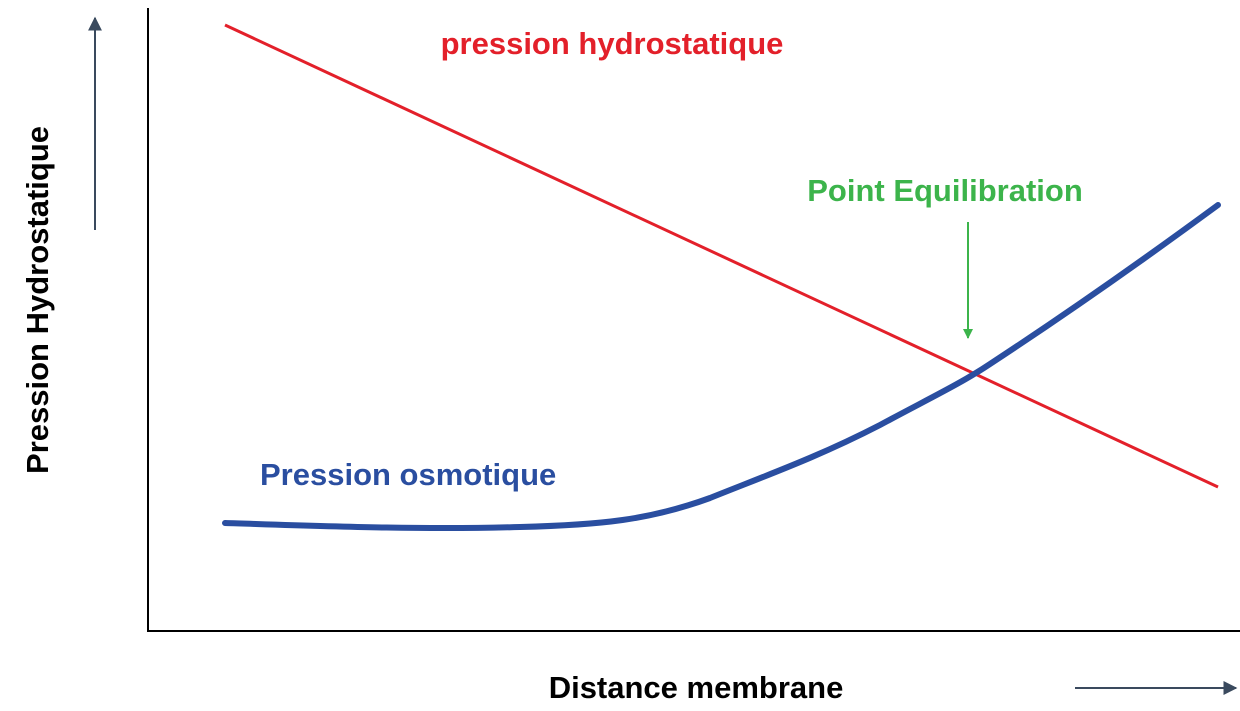  What do you see at coordinates (612, 43) in the screenshot?
I see `hydrostatic-label: pression hydrostatique` at bounding box center [612, 43].